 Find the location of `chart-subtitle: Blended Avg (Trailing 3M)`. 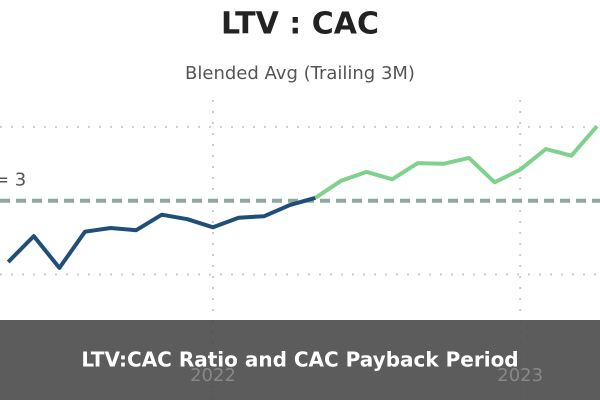

chart-subtitle: Blended Avg (Trailing 3M) is located at coordinates (300, 73).